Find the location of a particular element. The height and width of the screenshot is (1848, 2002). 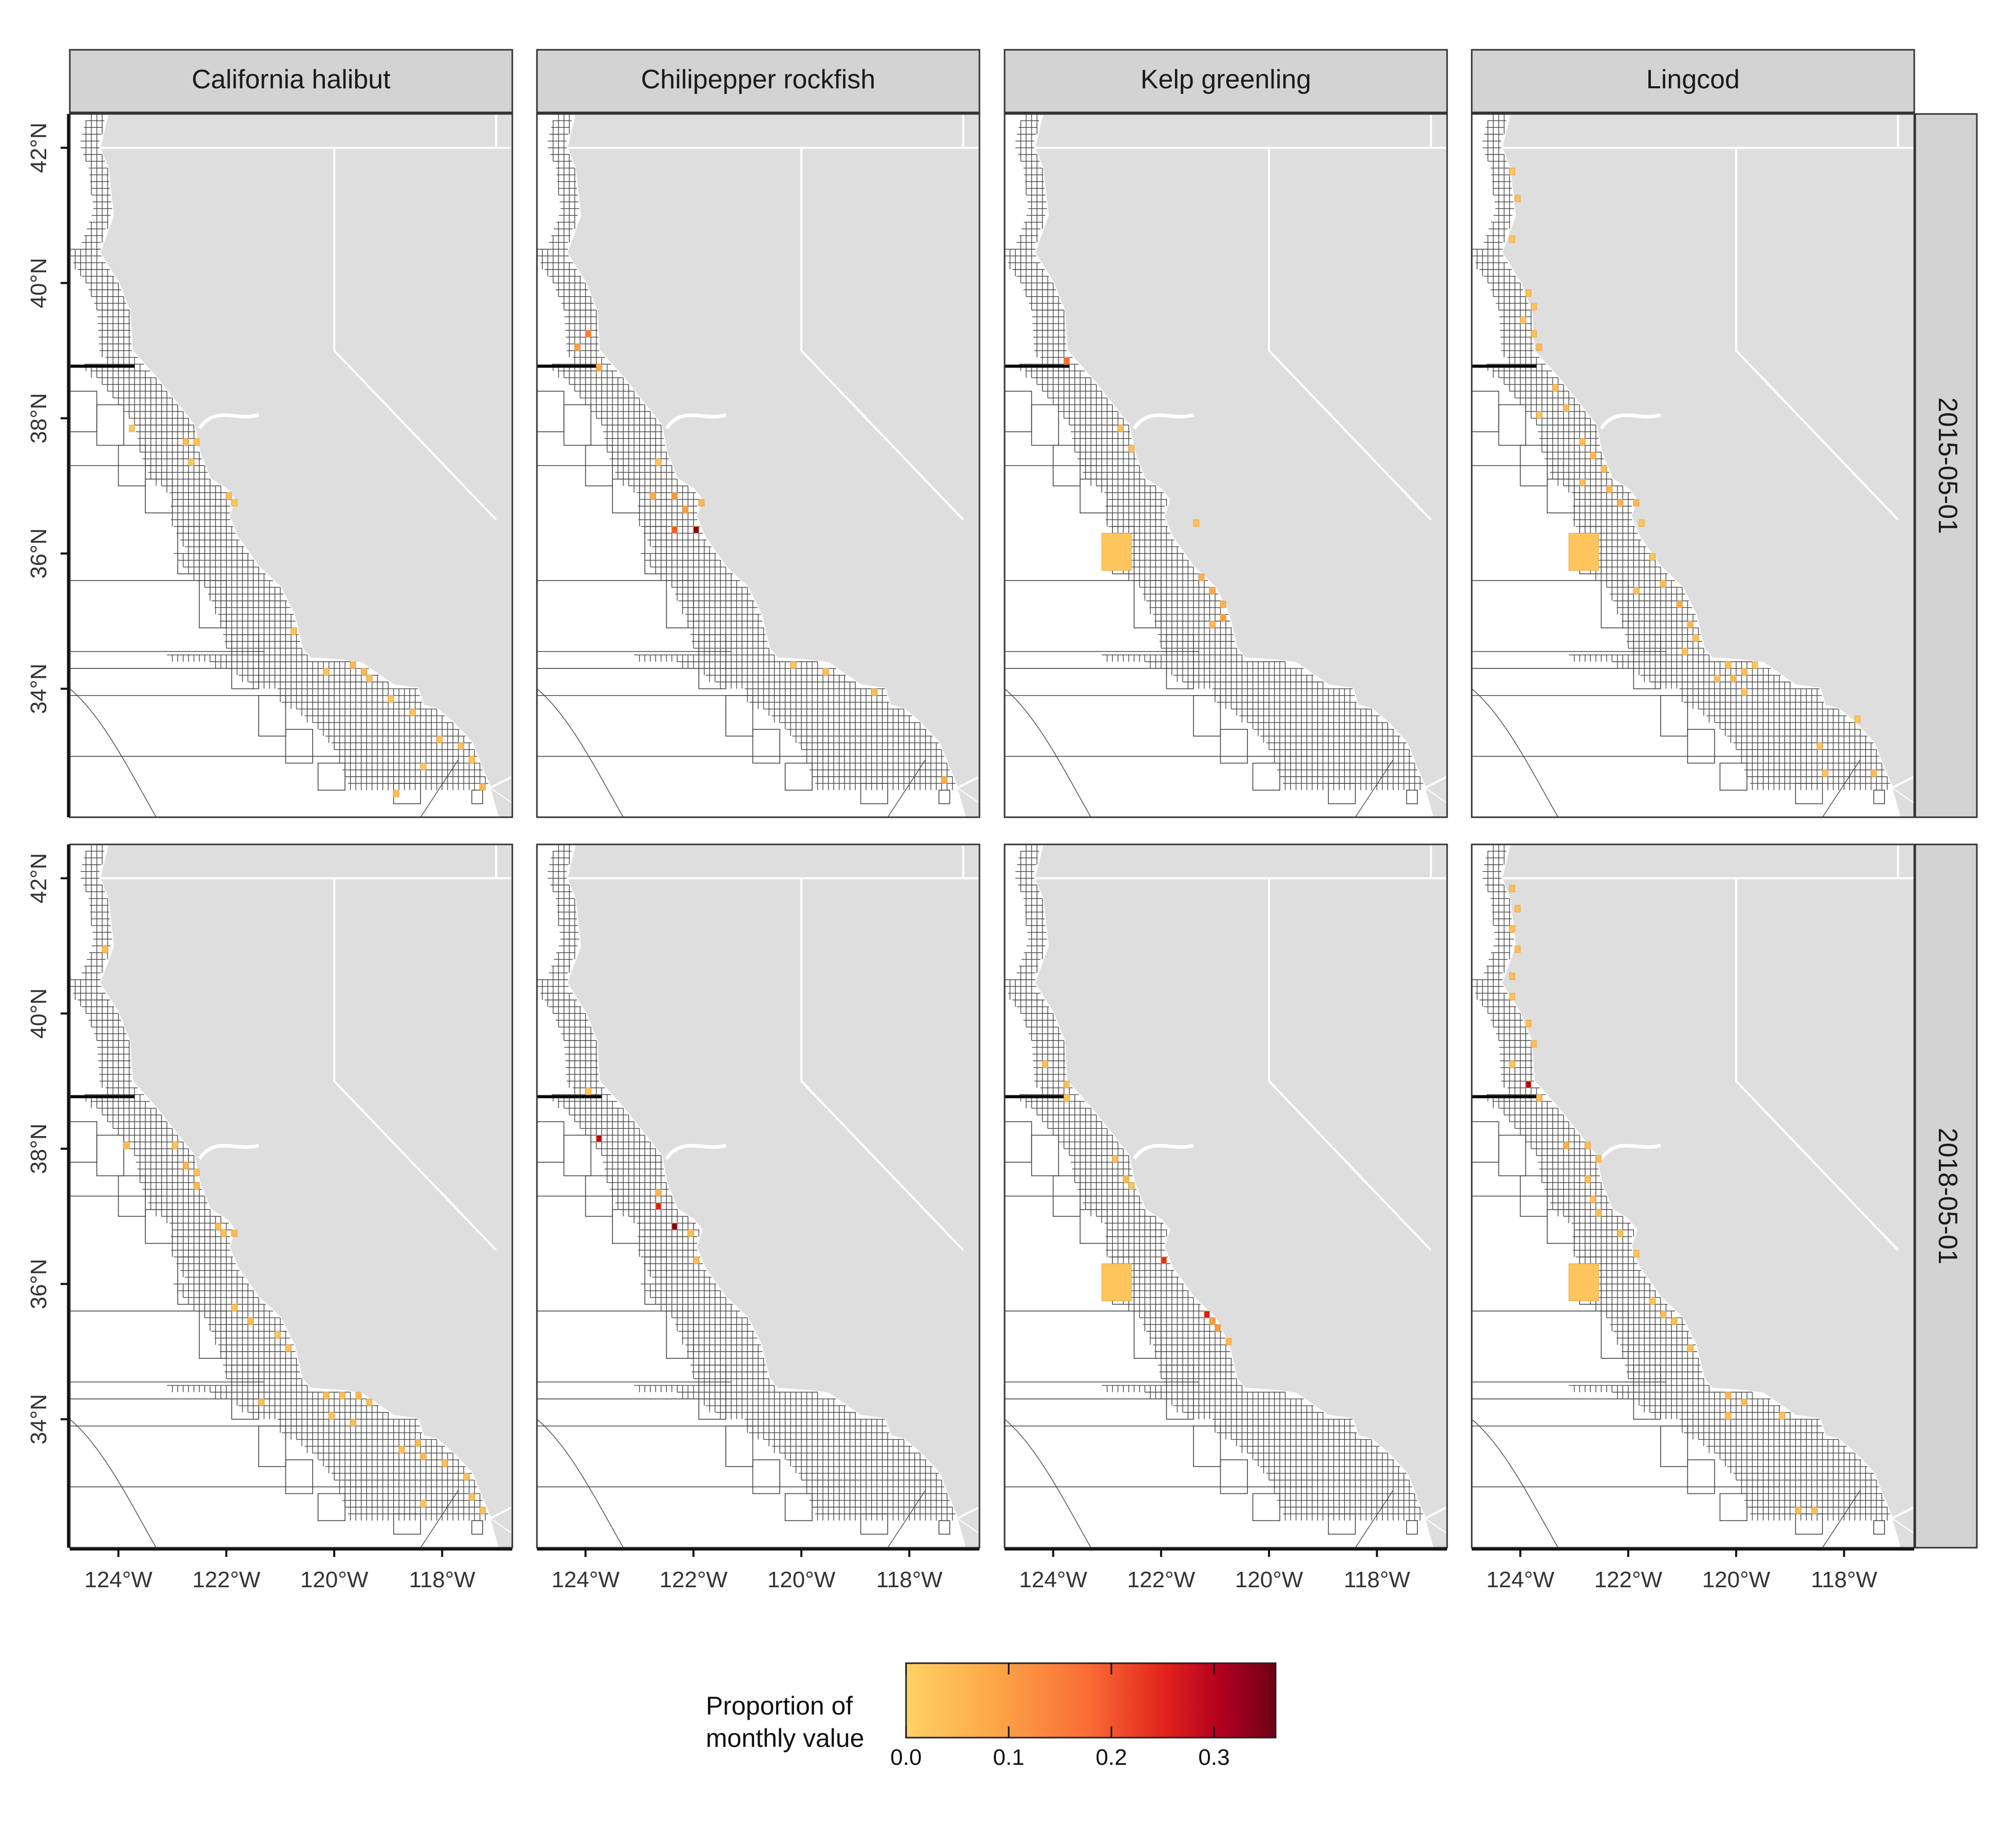

x-tick-label: 118°W is located at coordinates (1844, 1579).